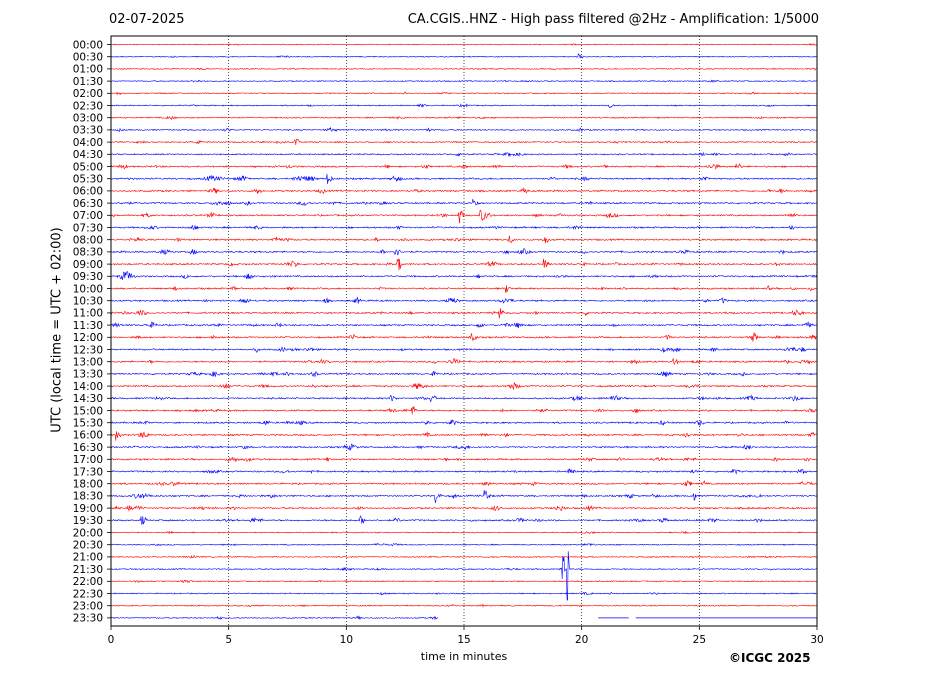 The width and height of the screenshot is (927, 696). Describe the element at coordinates (88, 241) in the screenshot. I see `y-tick-label-0800: 08:00` at that location.